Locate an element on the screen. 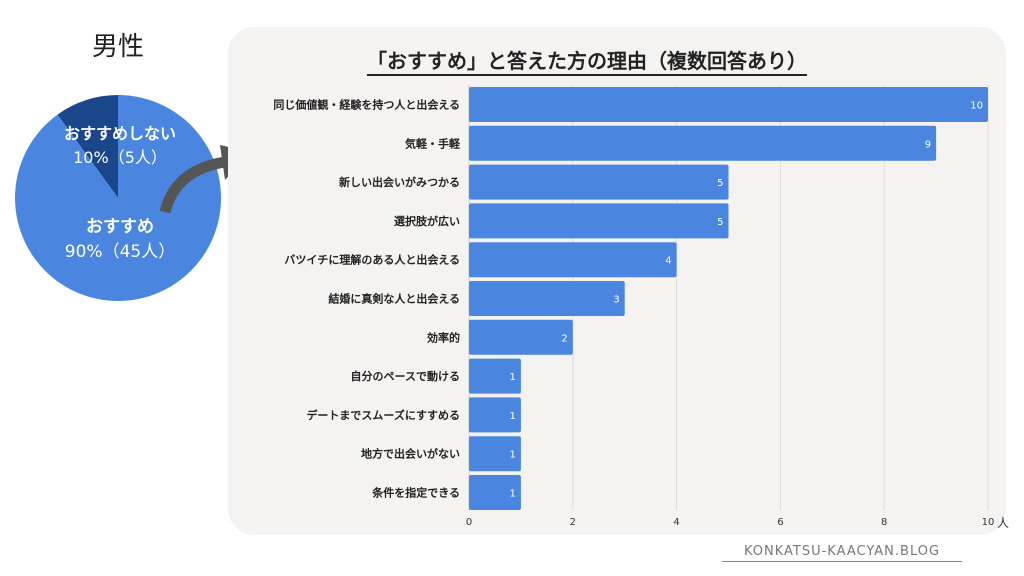 The width and height of the screenshot is (1024, 576). pie-label-recommend: おすすめ 90%（45人） is located at coordinates (120, 237).